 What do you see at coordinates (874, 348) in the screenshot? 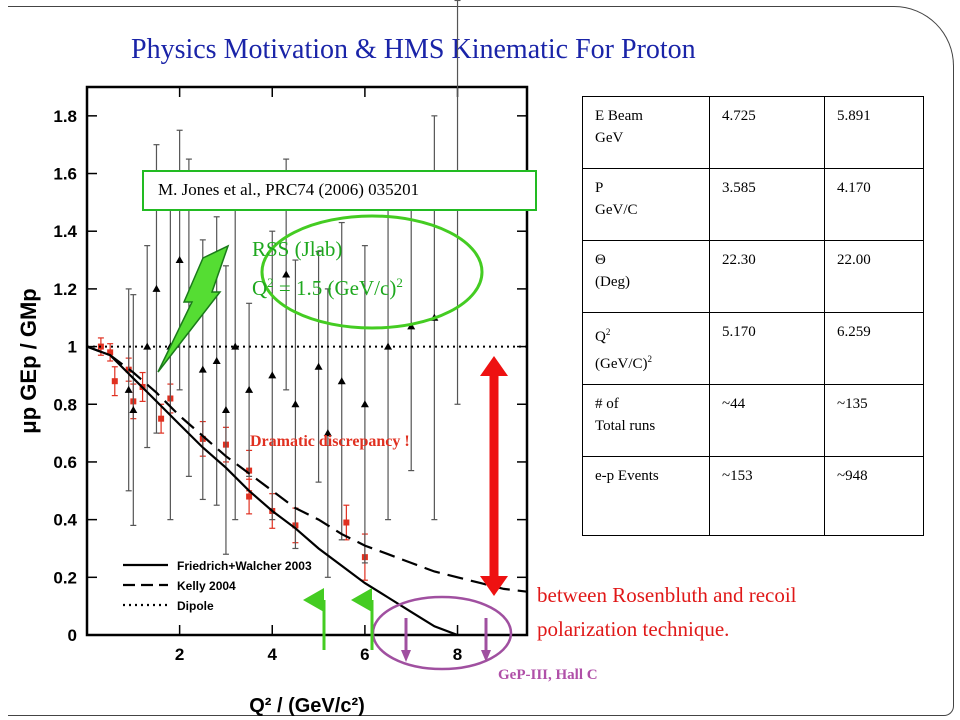
I see `value-cell: 6.259` at bounding box center [874, 348].